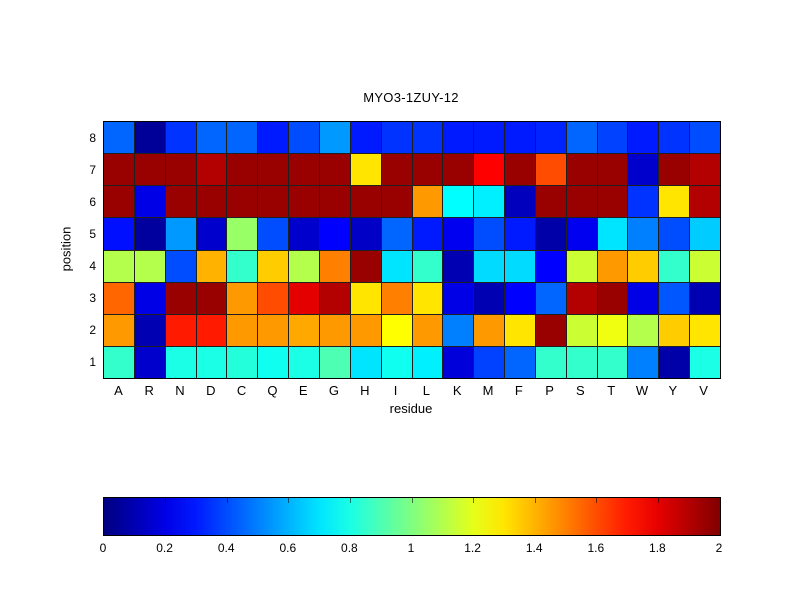 This screenshot has height=600, width=800. I want to click on x-tick-label: F, so click(518, 390).